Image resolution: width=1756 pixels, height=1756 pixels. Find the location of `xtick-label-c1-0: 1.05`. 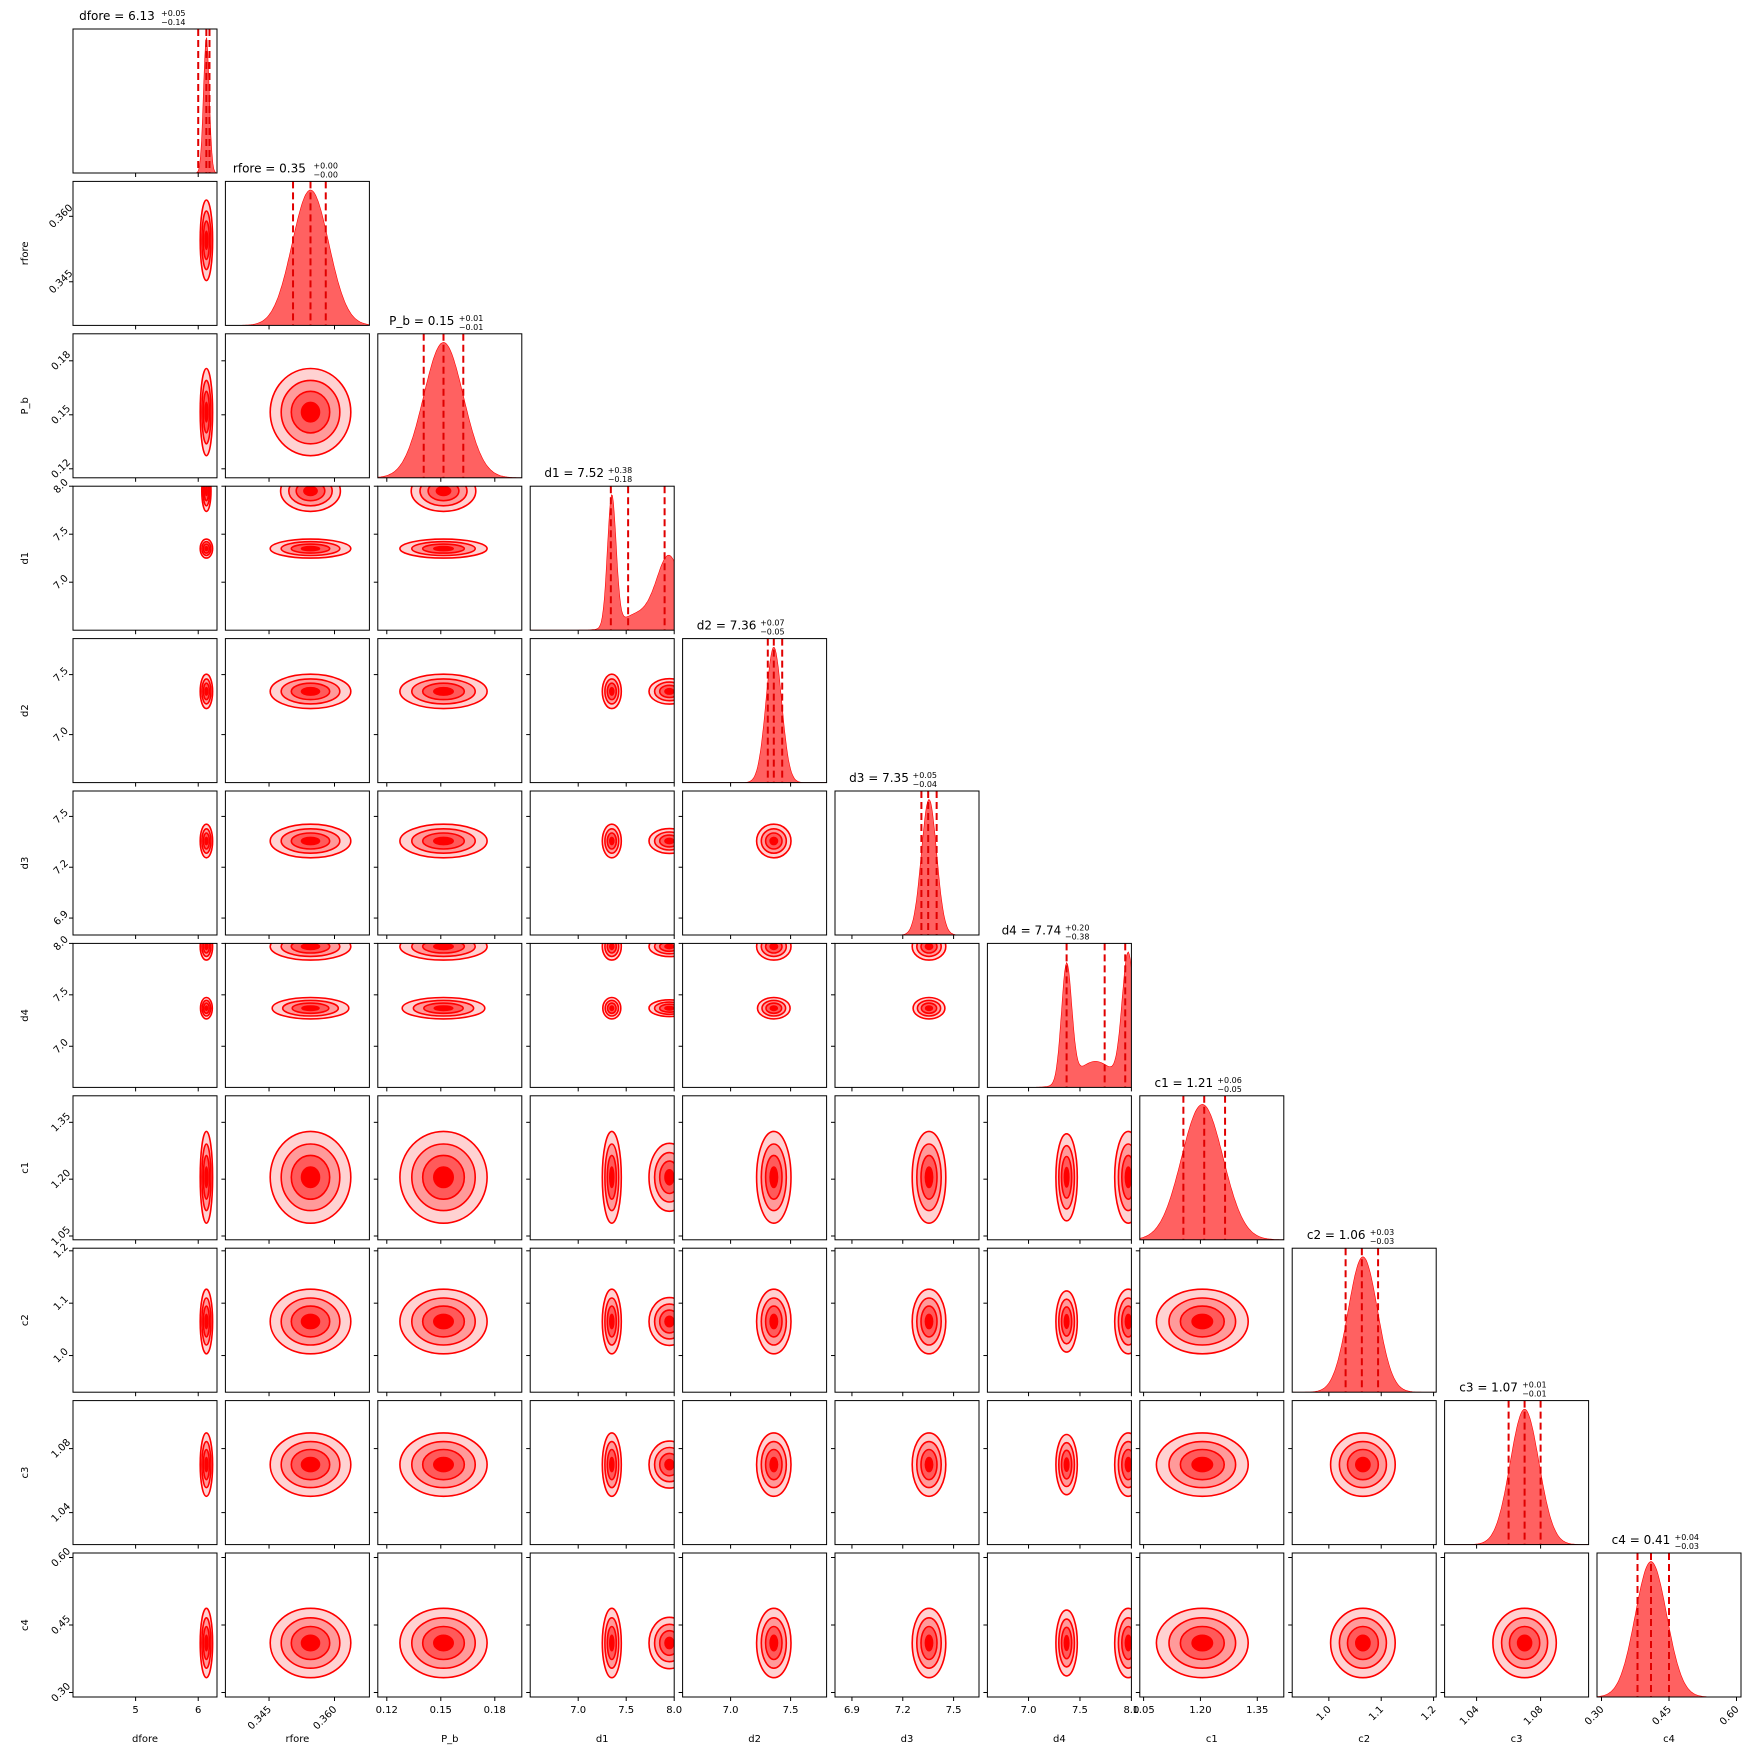

xtick-label-c1-0: 1.05 is located at coordinates (1143, 1710).